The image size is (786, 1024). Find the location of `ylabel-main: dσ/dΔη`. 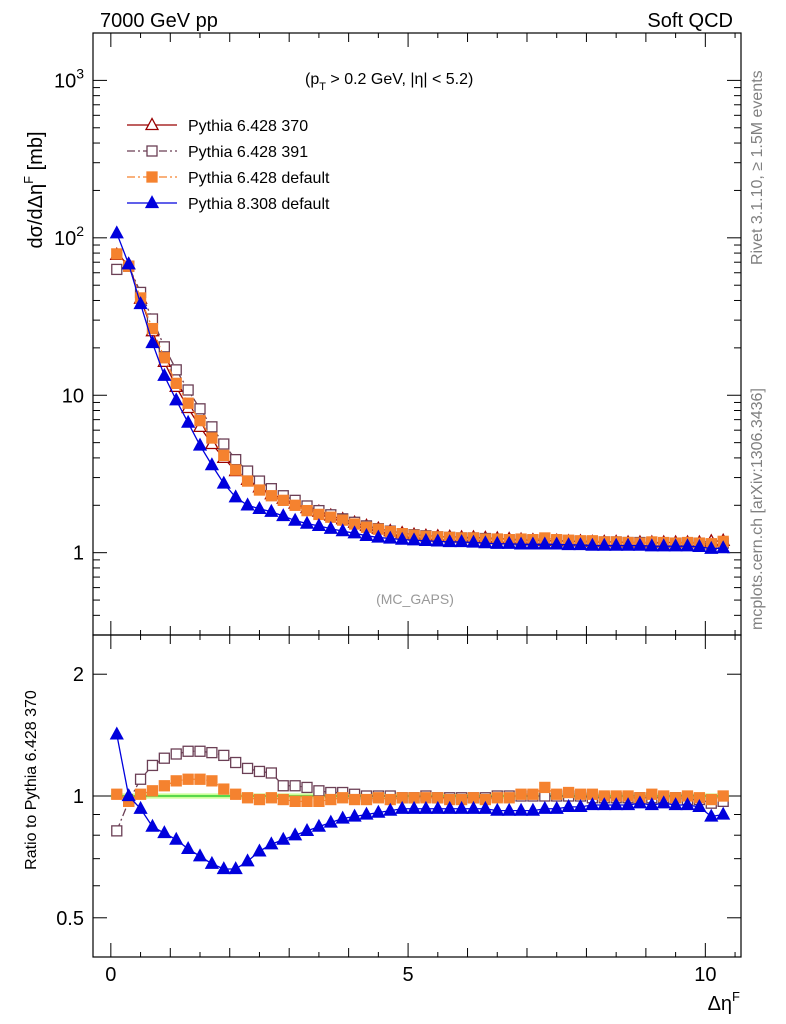

ylabel-main: dσ/dΔη is located at coordinates (36, 216).